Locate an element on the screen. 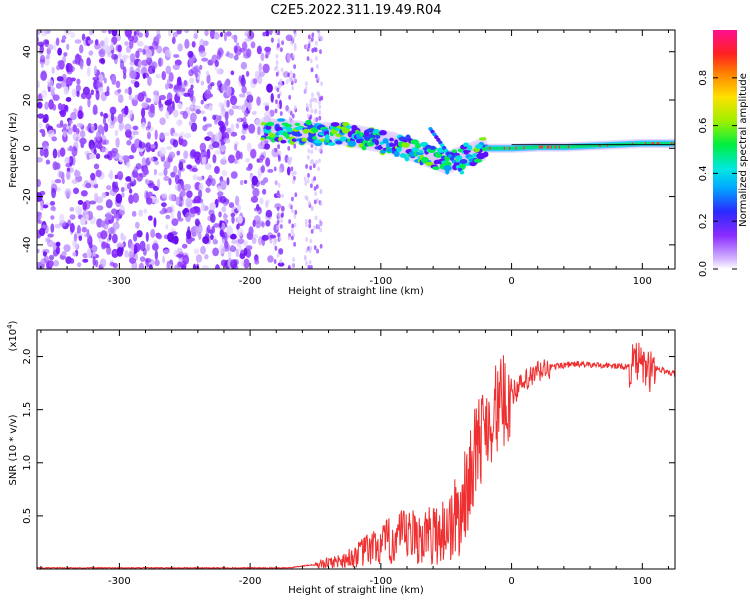 This screenshot has width=750, height=600. snr-scale-label: (x10 is located at coordinates (13, 340).